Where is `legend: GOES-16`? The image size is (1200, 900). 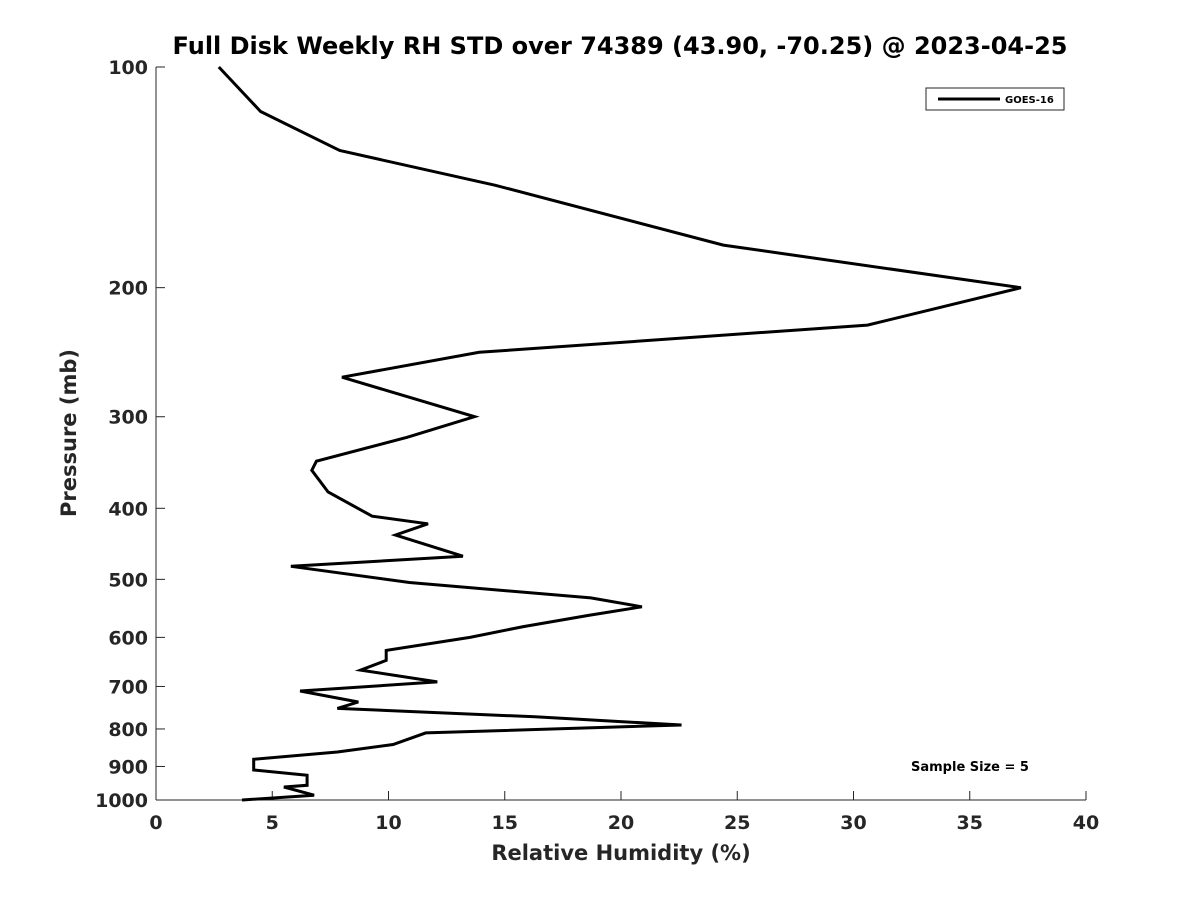 legend: GOES-16 is located at coordinates (995, 99).